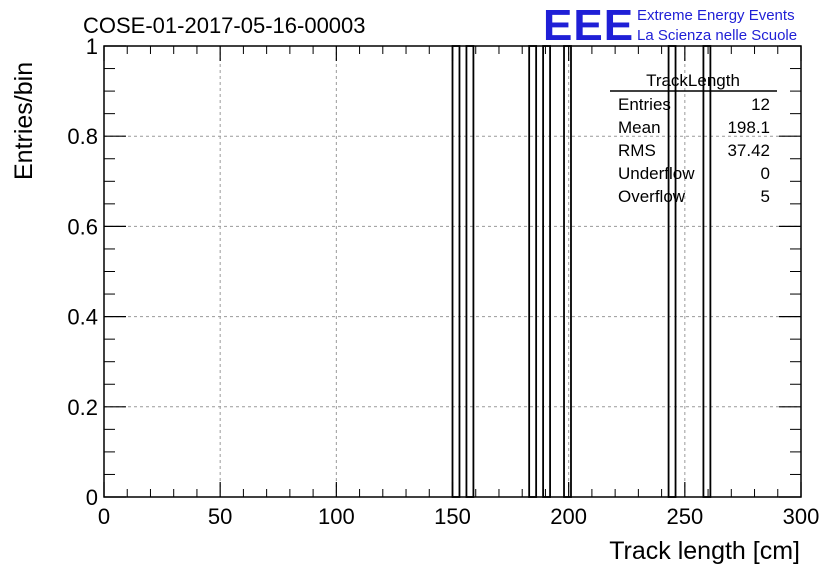 This screenshot has width=836, height=572. Describe the element at coordinates (652, 196) in the screenshot. I see `stats-label: Overflow` at that location.